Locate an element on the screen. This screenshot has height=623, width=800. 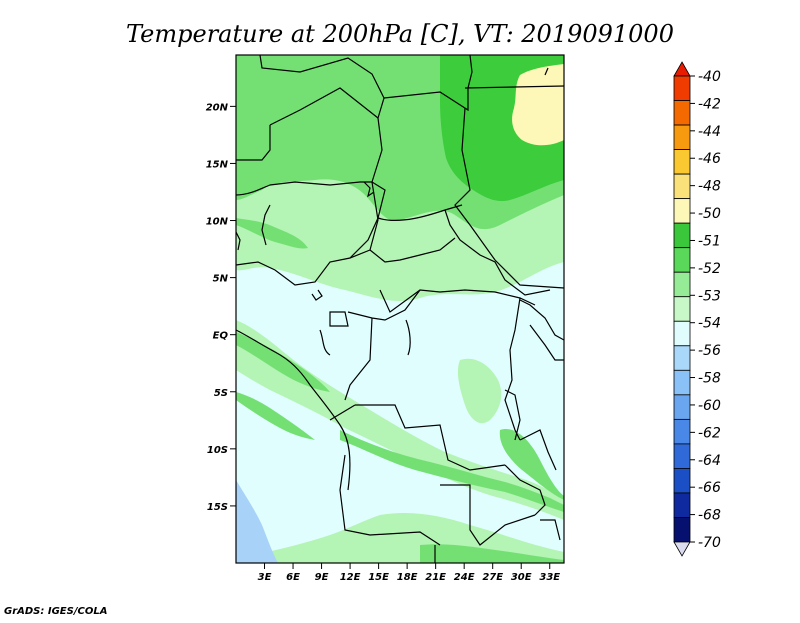
temperature-band-minus52-south is located at coordinates (452, 471).